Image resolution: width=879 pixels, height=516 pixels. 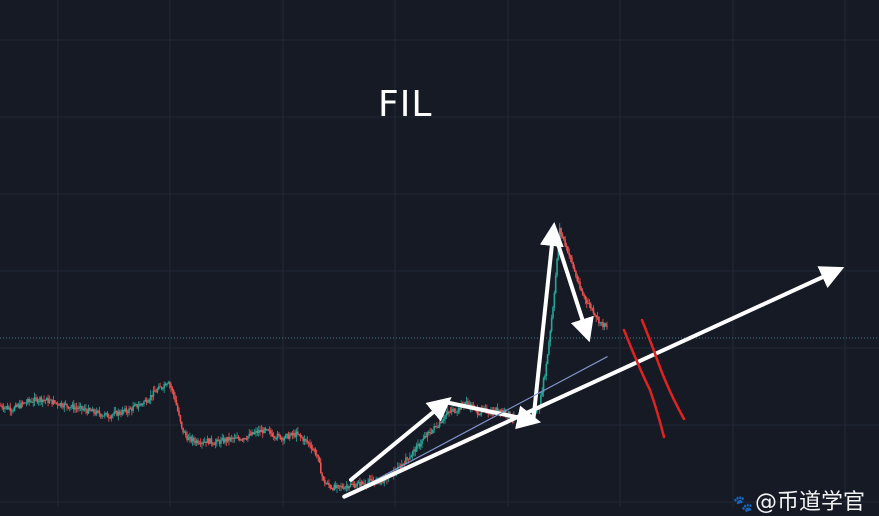 What do you see at coordinates (743, 503) in the screenshot?
I see `paw-icon: 🐾` at bounding box center [743, 503].